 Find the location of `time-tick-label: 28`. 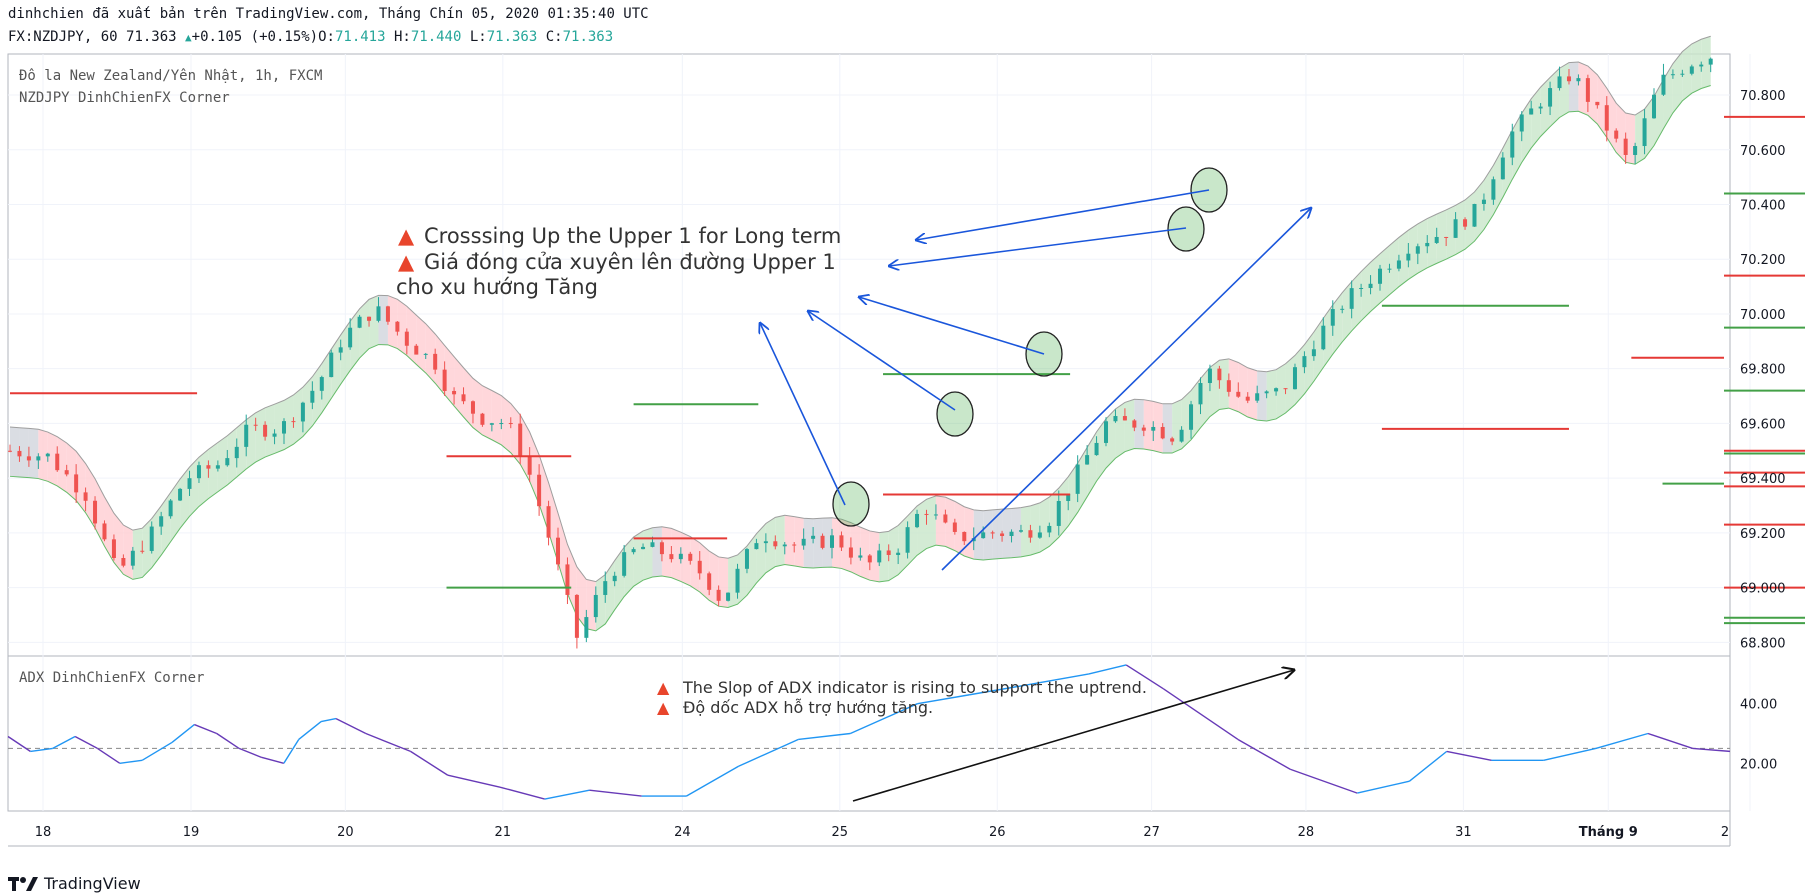

time-tick-label: 28 is located at coordinates (1306, 832).